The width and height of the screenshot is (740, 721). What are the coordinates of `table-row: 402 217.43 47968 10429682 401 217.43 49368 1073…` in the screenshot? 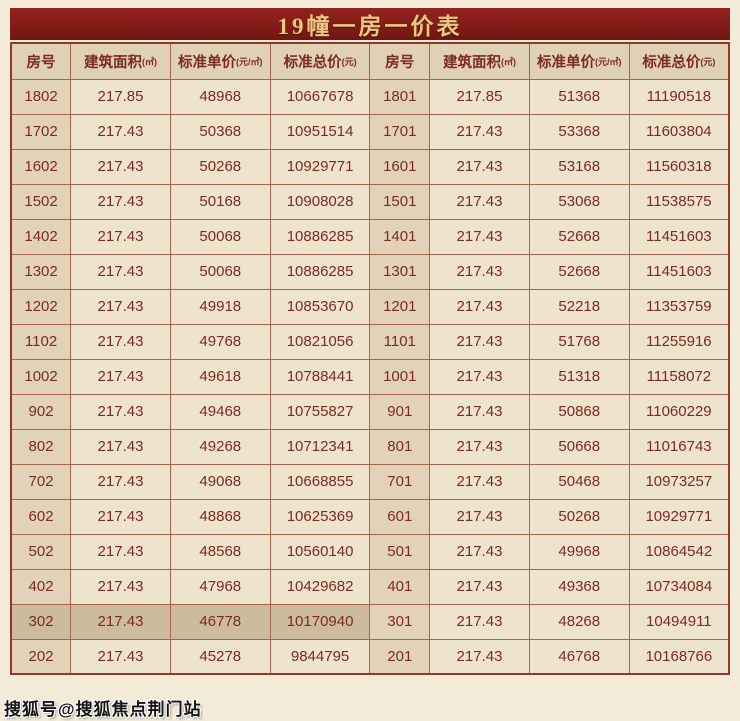 It's located at (370, 586).